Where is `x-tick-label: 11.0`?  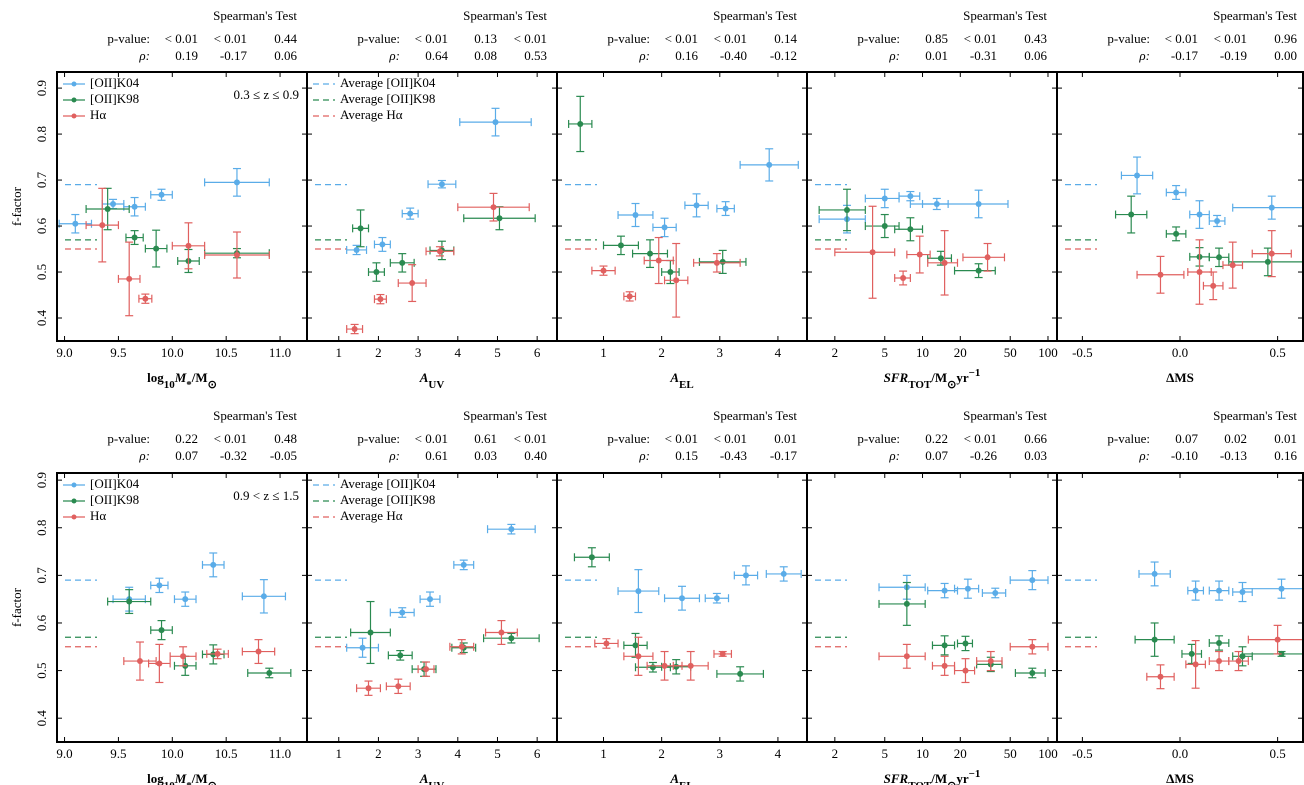 x-tick-label: 11.0 is located at coordinates (280, 753).